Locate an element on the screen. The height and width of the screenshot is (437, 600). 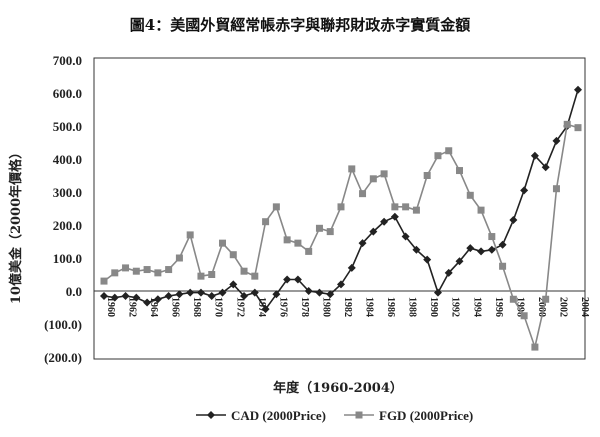
x-tick-label: 1982 is located at coordinates (347, 307).